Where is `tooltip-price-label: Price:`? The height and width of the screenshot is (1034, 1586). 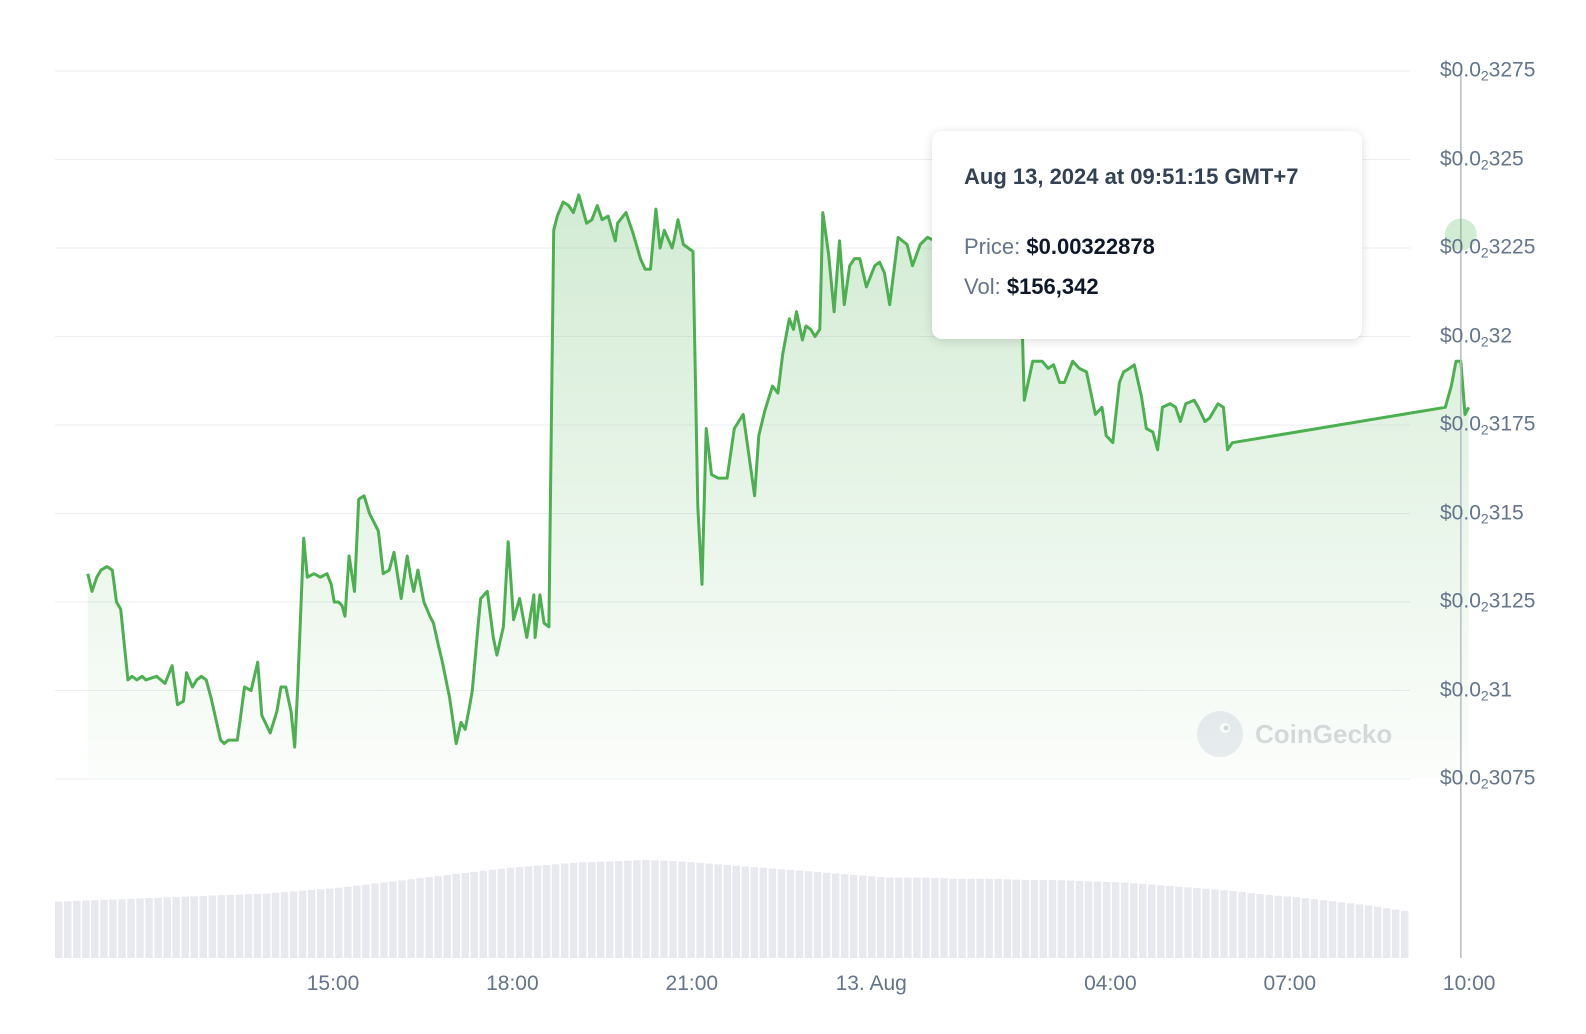
tooltip-price-label: Price: is located at coordinates (992, 246).